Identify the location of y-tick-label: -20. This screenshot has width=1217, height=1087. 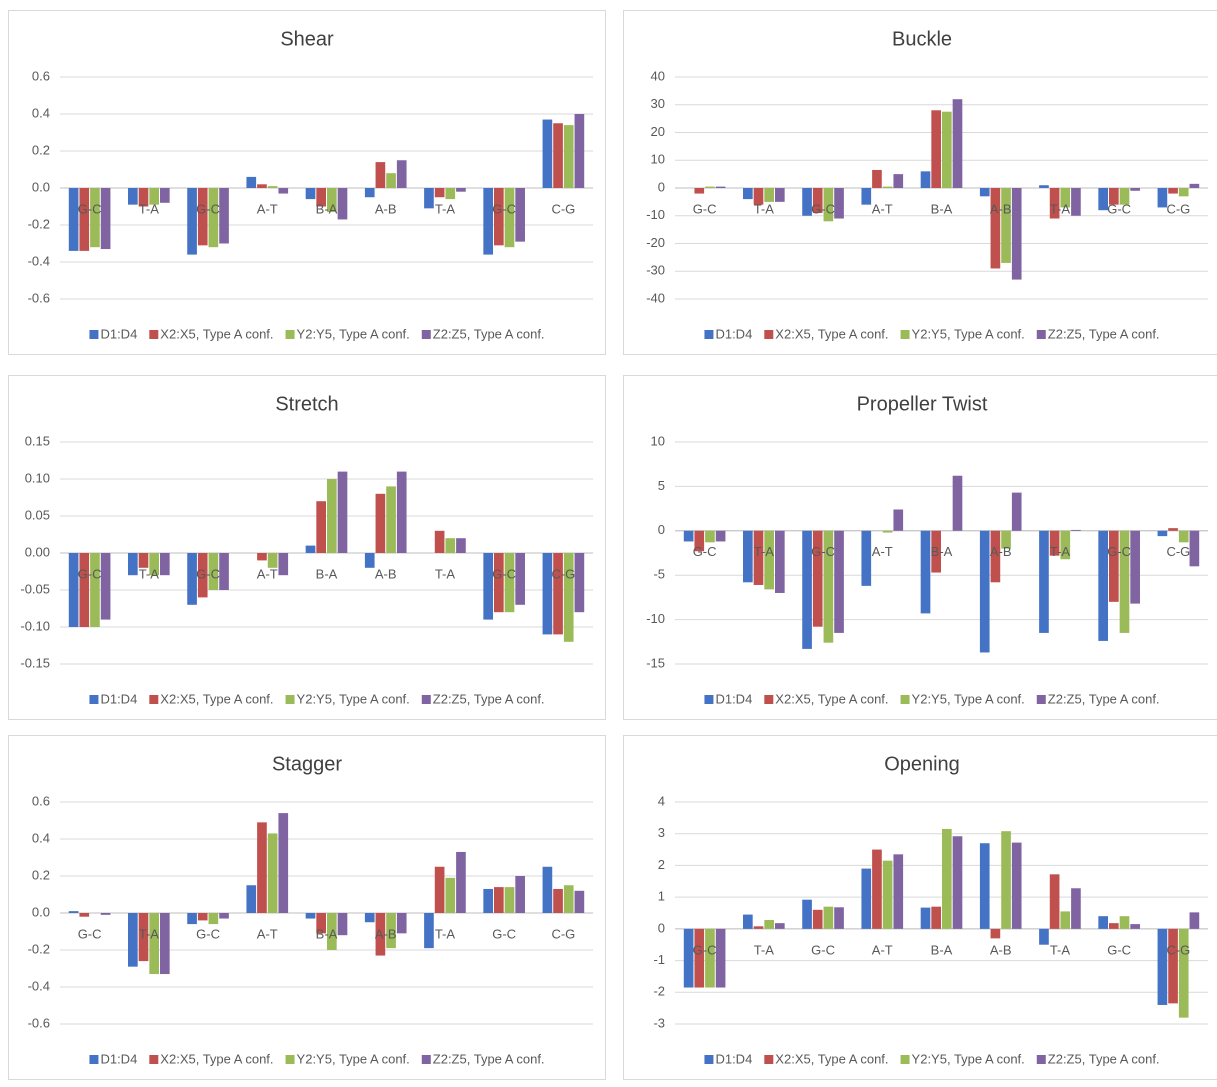
(655, 242).